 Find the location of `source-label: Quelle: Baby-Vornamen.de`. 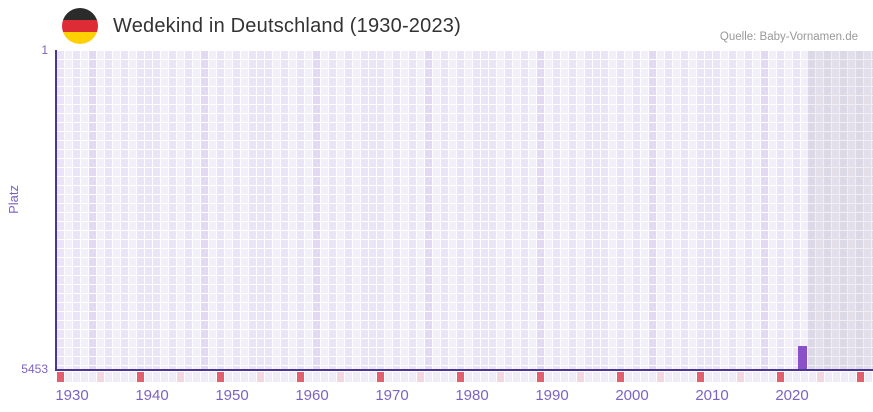

source-label: Quelle: Baby-Vornamen.de is located at coordinates (788, 37).